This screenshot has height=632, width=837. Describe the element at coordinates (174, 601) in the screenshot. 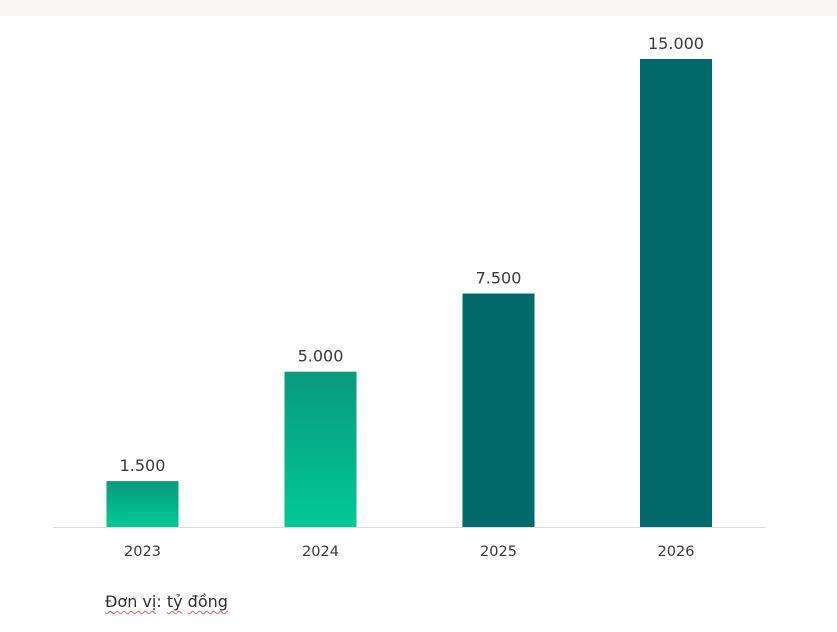

I see `unit-note-word1: tỷ` at that location.